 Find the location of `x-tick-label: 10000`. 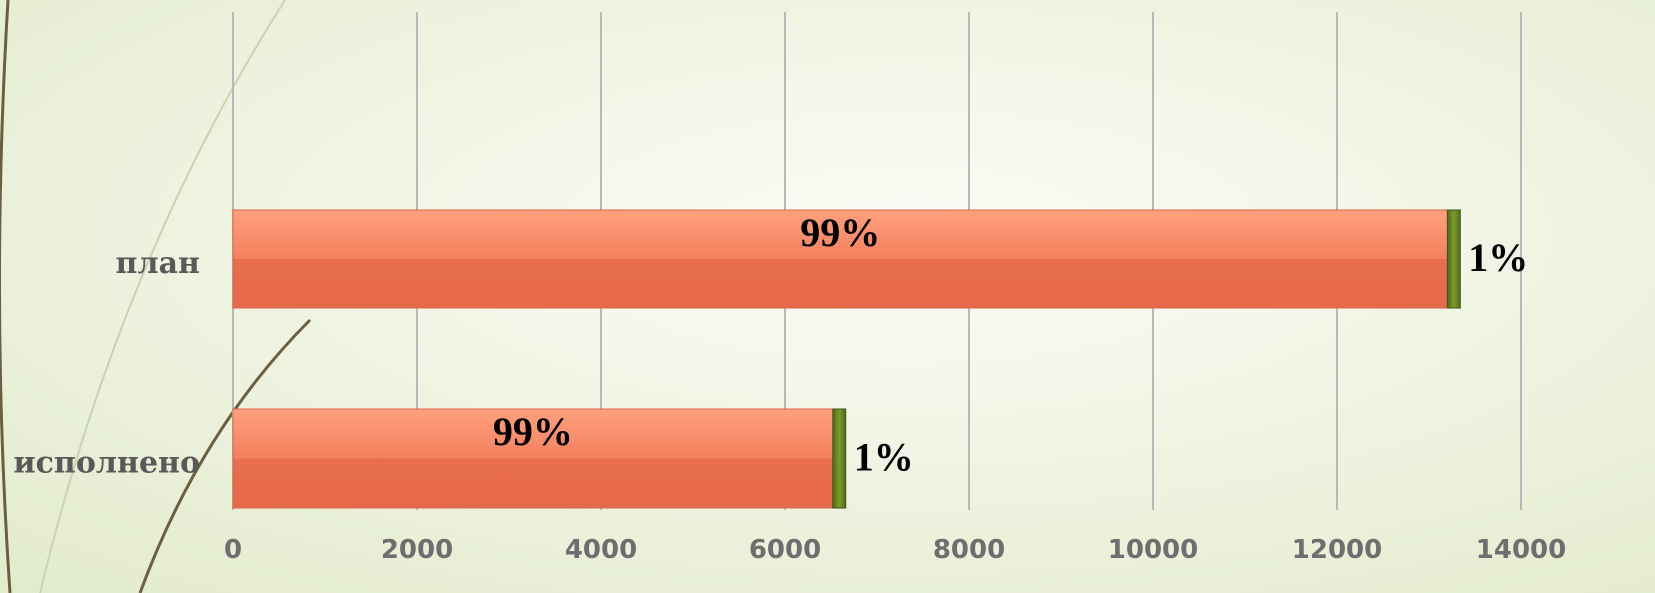

x-tick-label: 10000 is located at coordinates (1153, 550).